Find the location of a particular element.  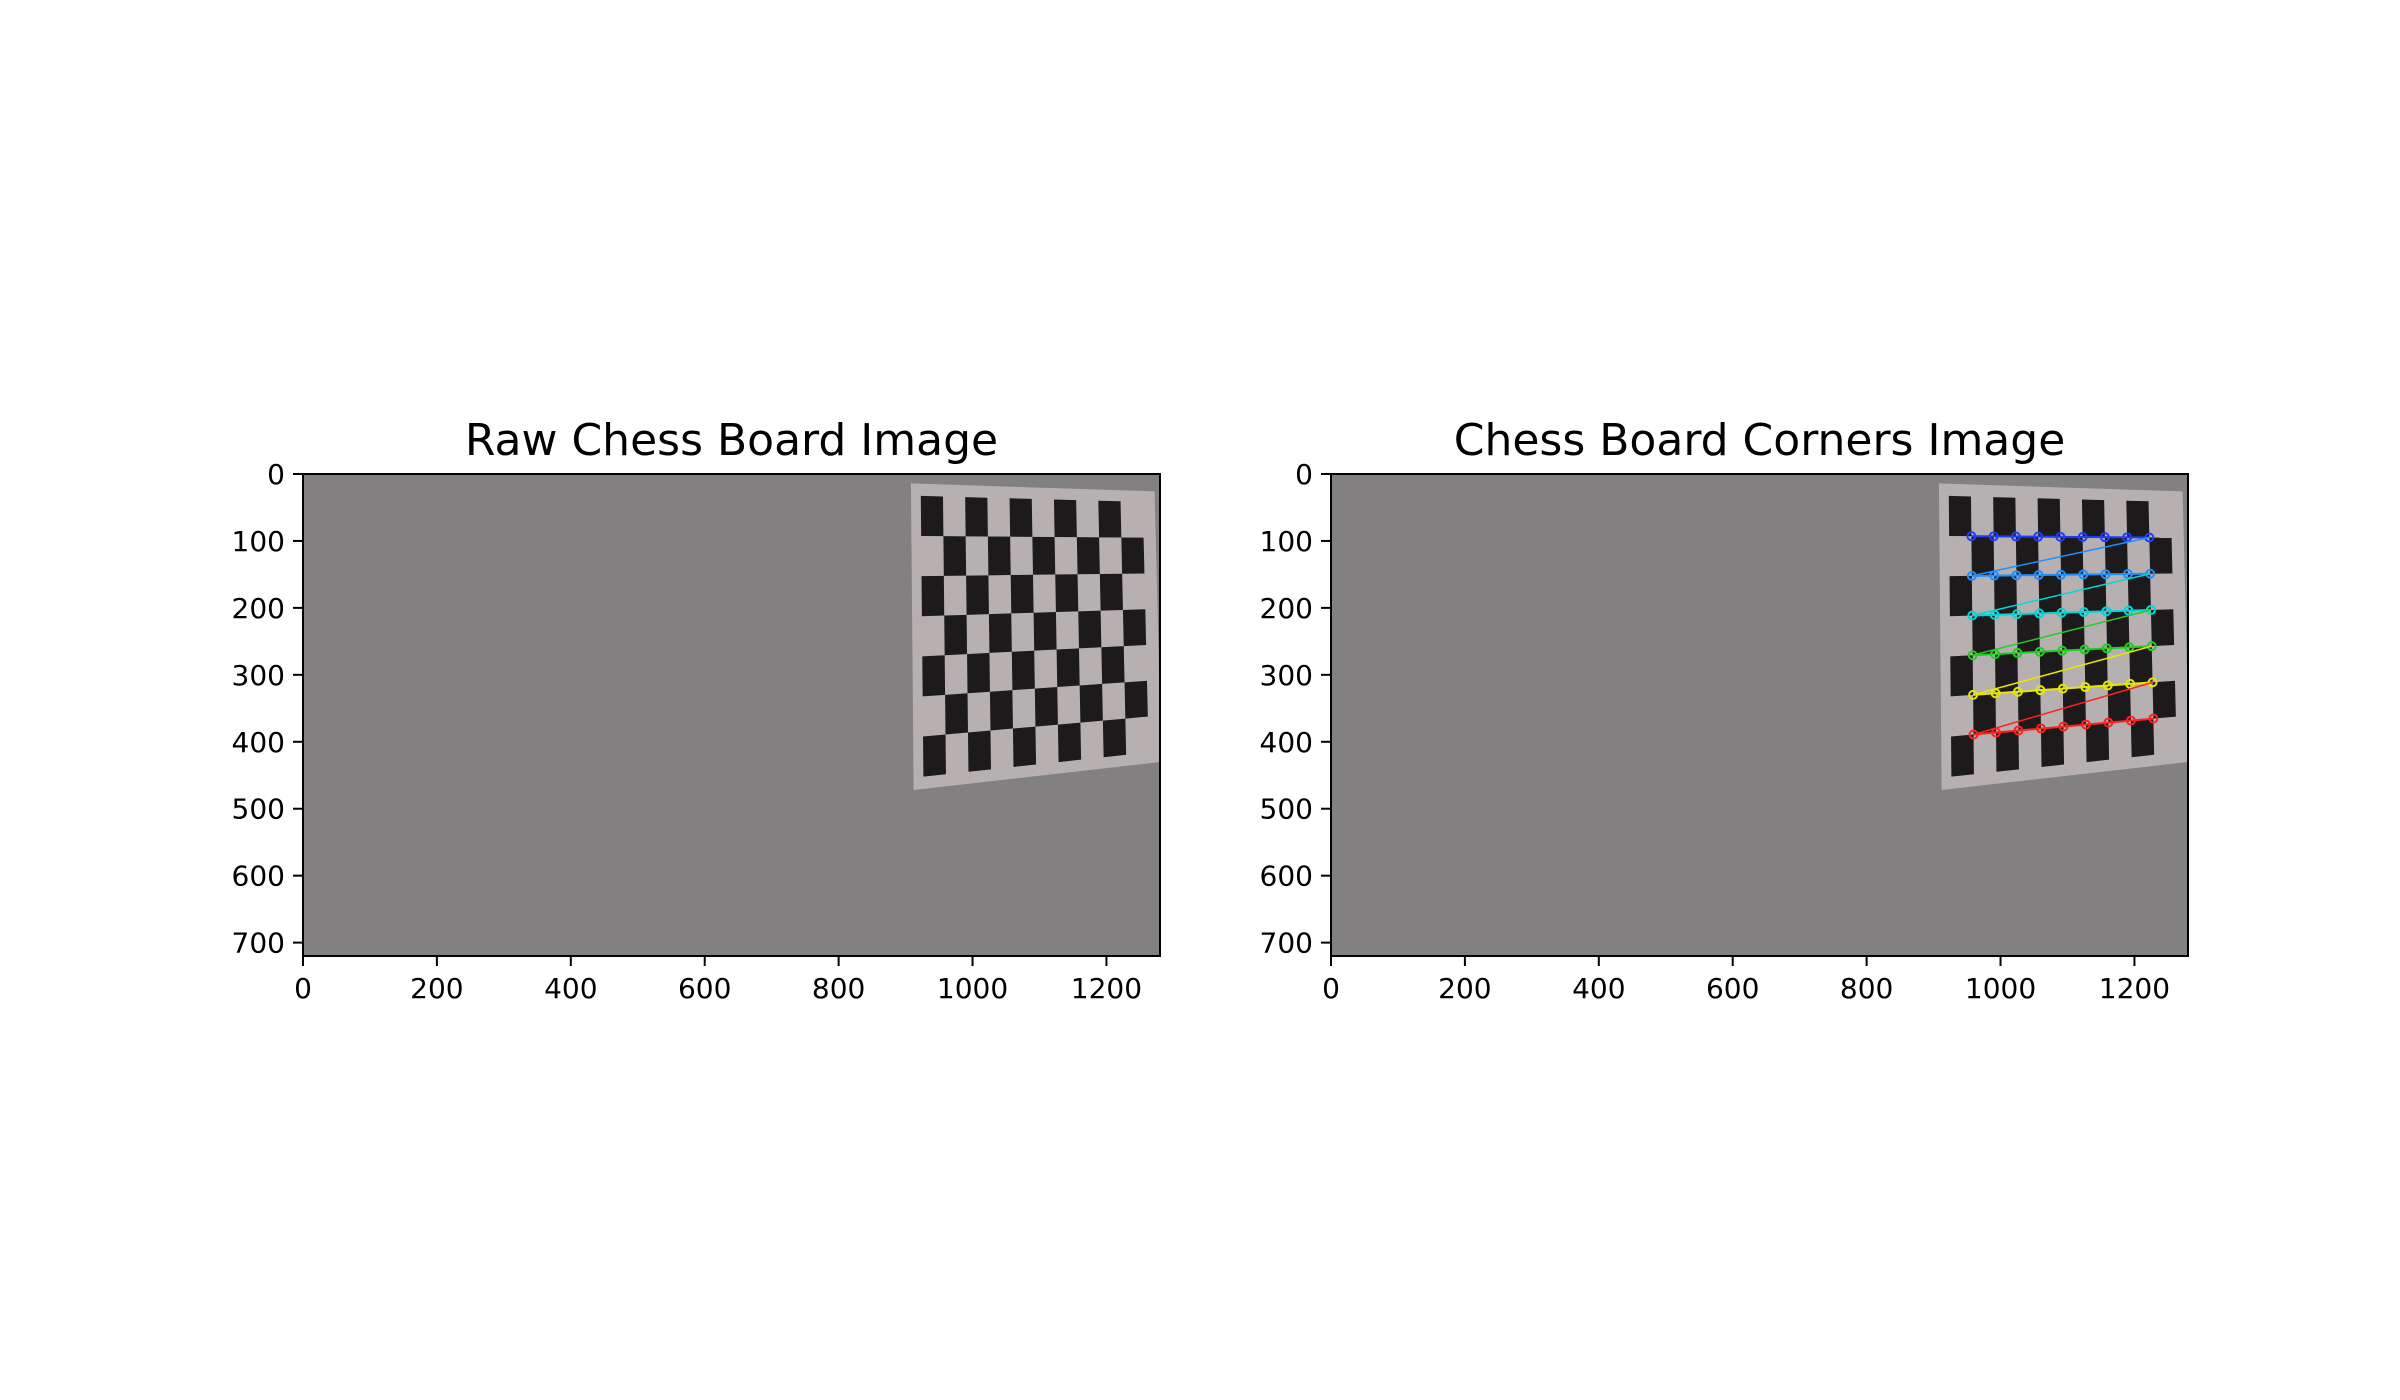

y-tick-label: 700 is located at coordinates (1286, 943).